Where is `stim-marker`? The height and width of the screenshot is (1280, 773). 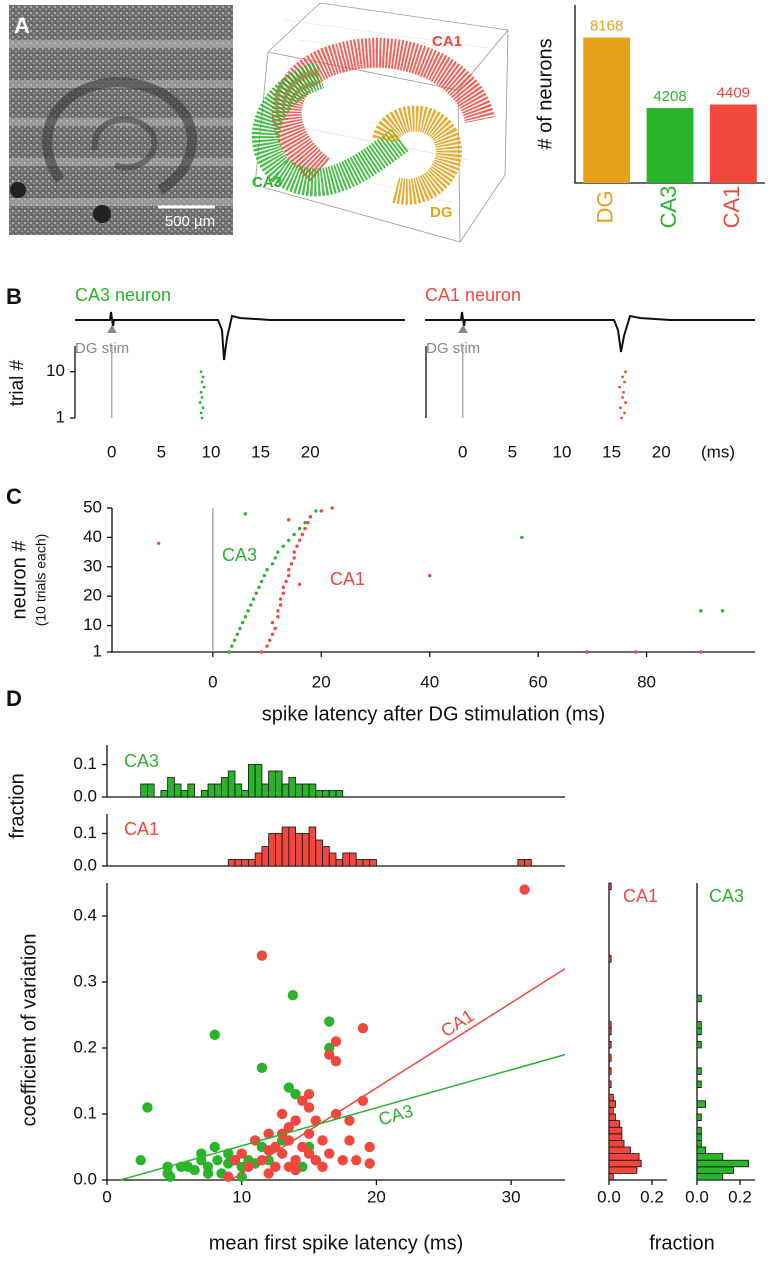 stim-marker is located at coordinates (112, 329).